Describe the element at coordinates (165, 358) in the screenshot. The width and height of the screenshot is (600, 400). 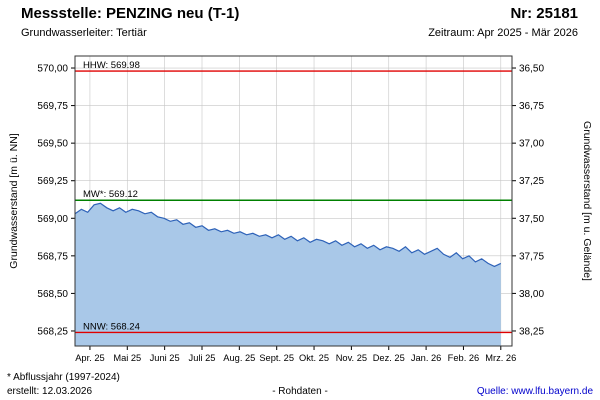
I see `x-tick-label: Juni 25` at that location.